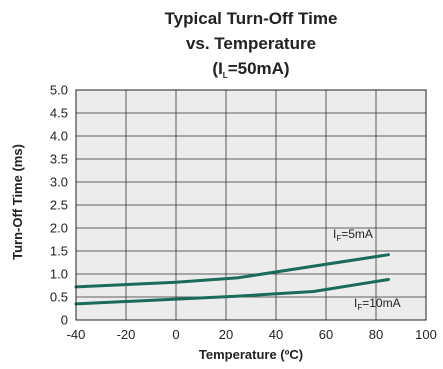 This screenshot has height=369, width=443. What do you see at coordinates (59, 136) in the screenshot?
I see `y-tick-label: 4.0` at bounding box center [59, 136].